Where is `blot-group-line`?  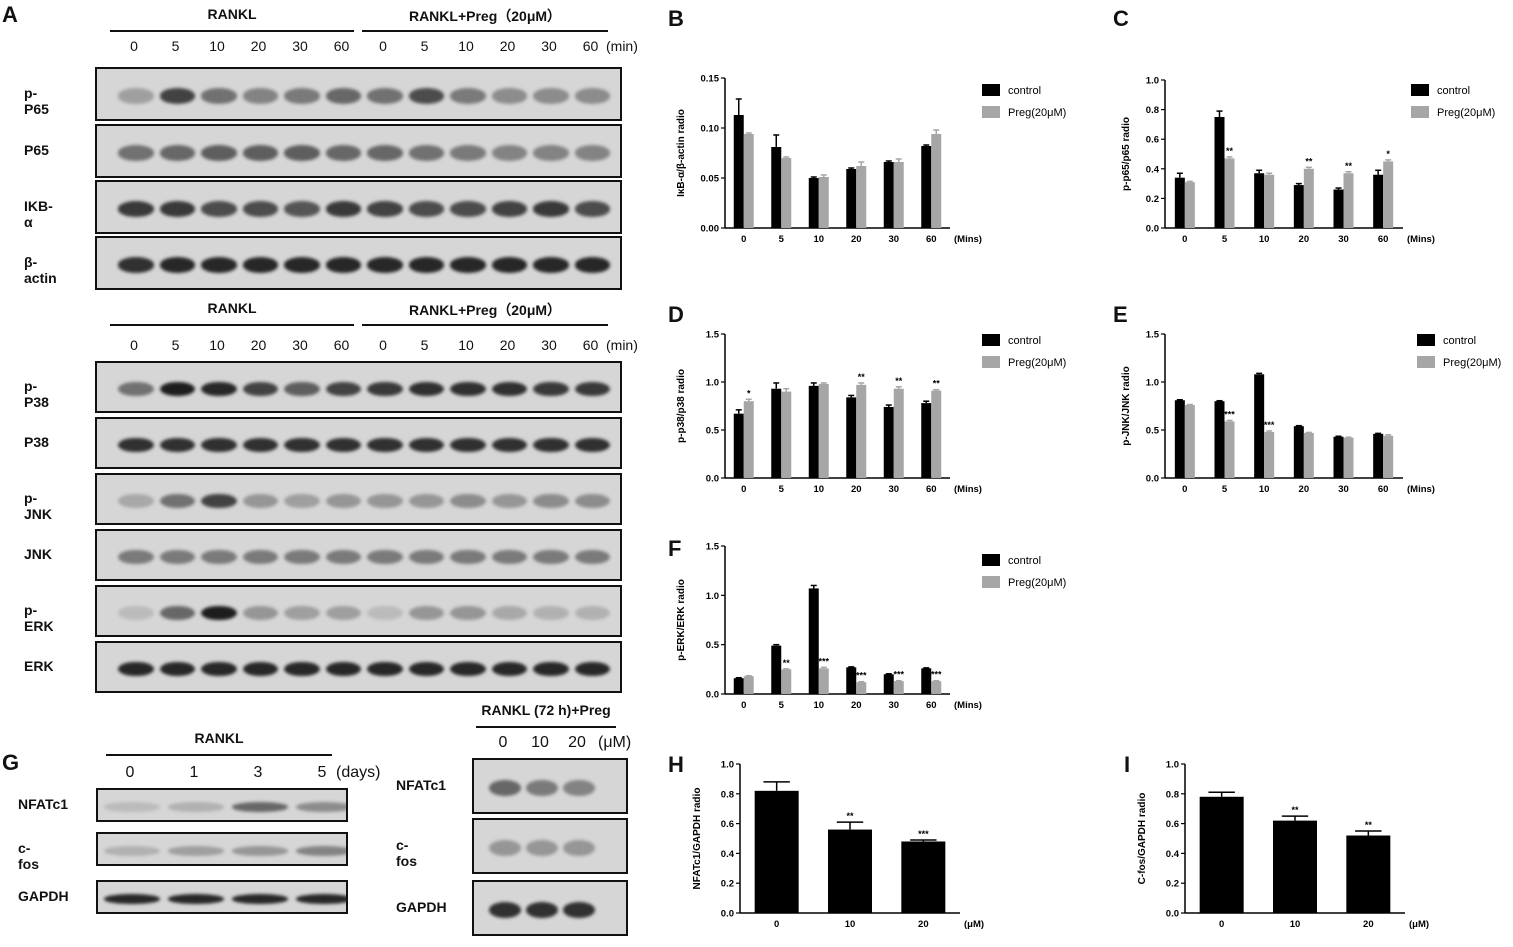 blot-group-line is located at coordinates (219, 755).